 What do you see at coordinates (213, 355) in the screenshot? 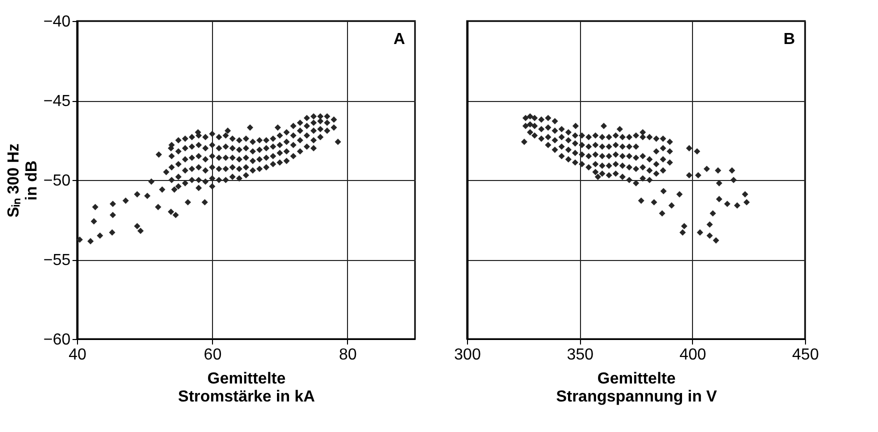
I see `x-tick-label: 60` at bounding box center [213, 355].